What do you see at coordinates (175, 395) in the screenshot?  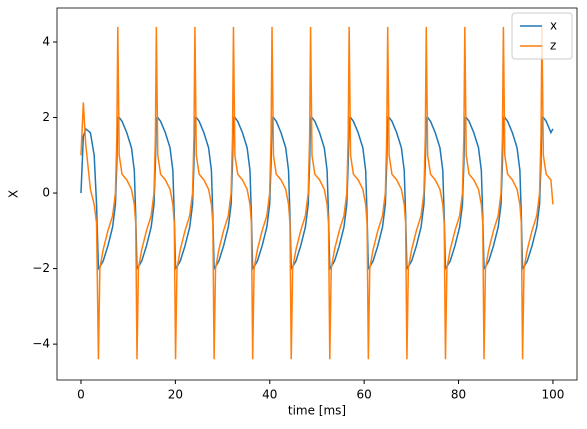 I see `x-tick-label: 20` at bounding box center [175, 395].